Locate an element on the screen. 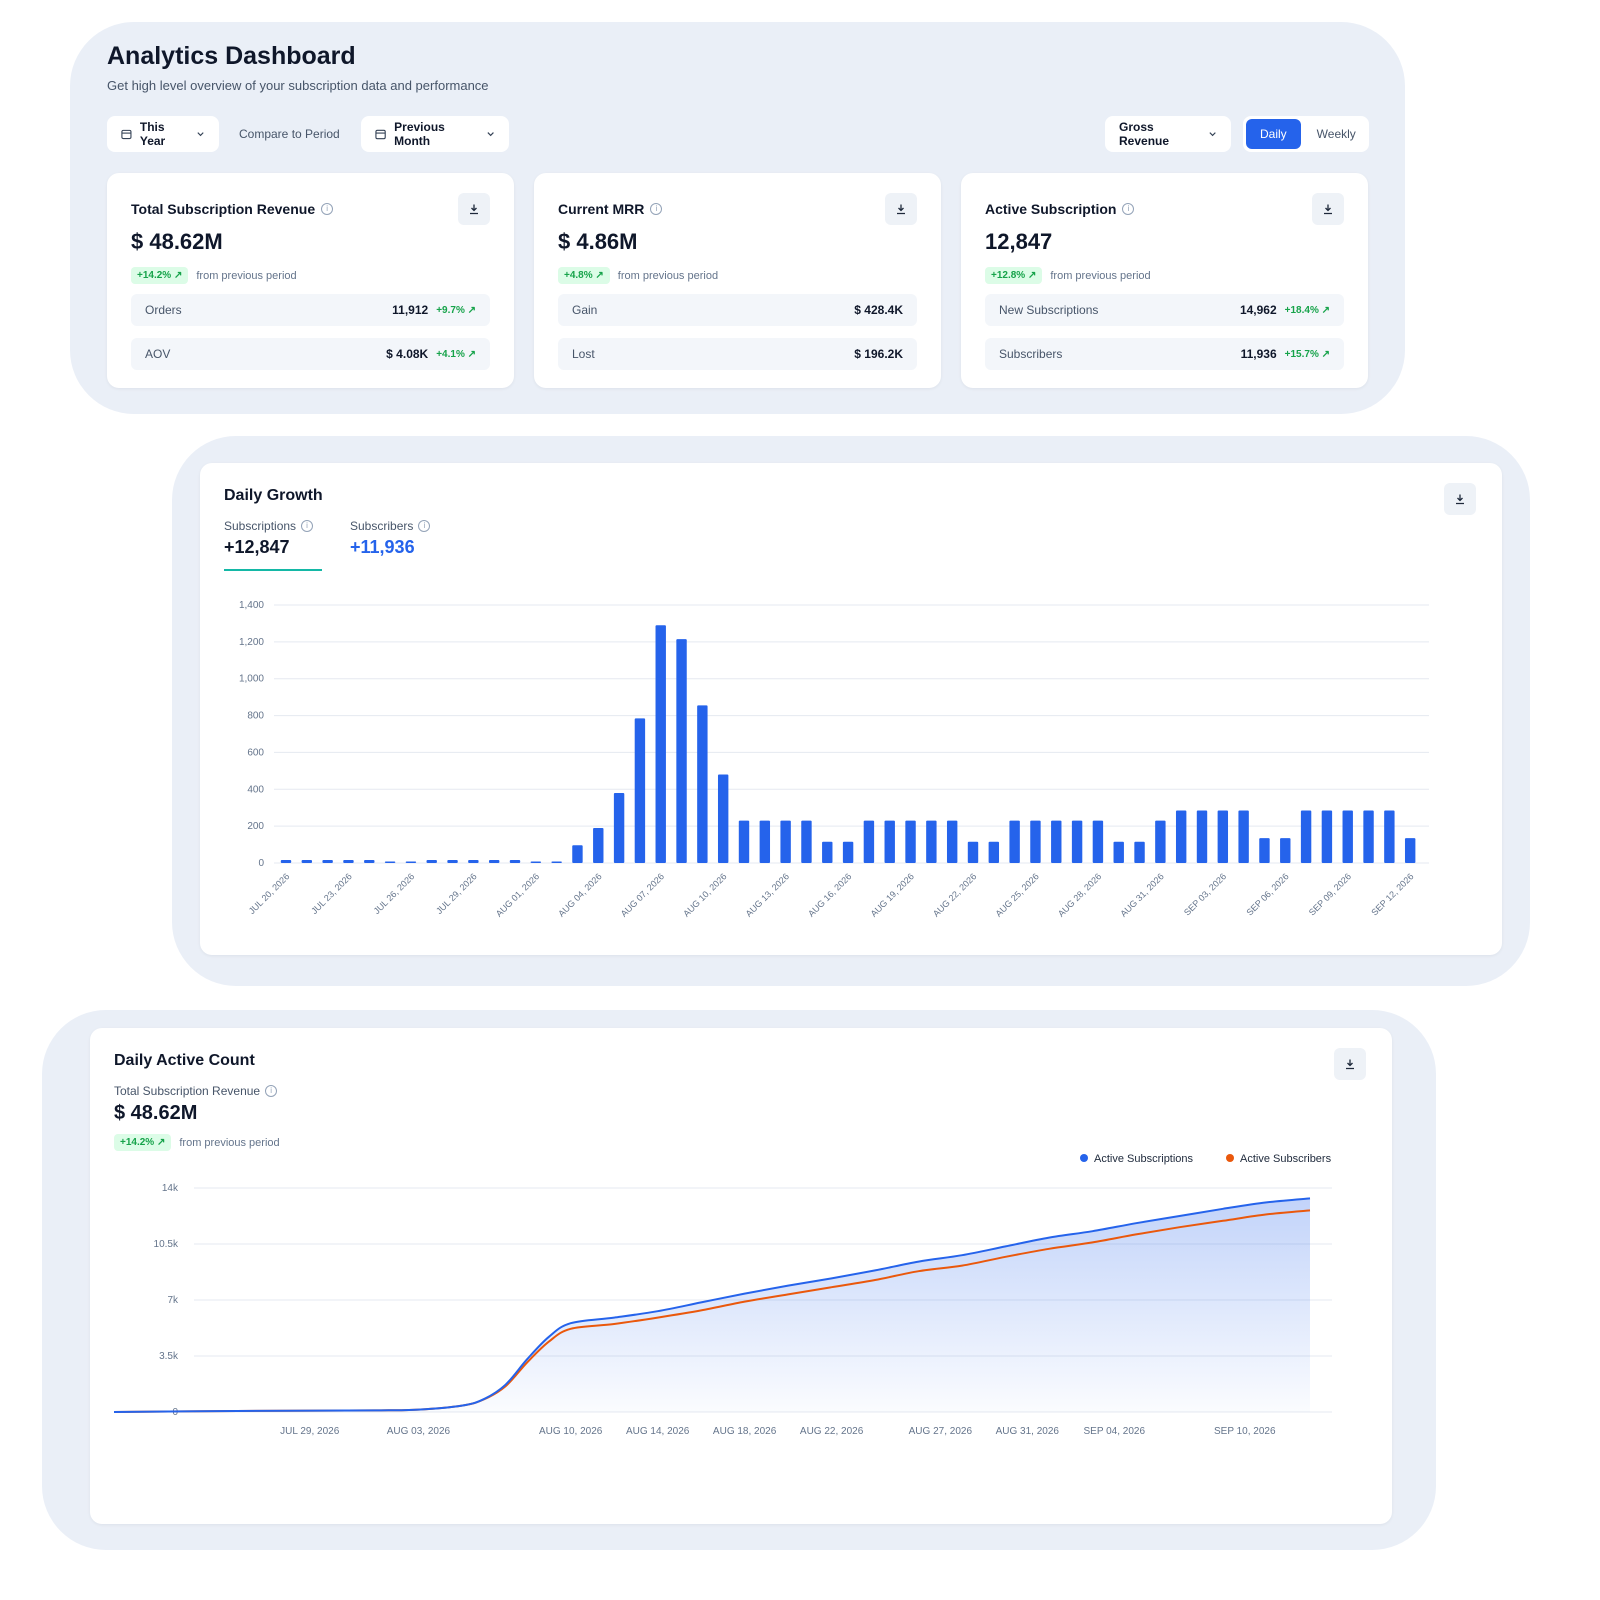  period-dropdown: This Year is located at coordinates (163, 134).